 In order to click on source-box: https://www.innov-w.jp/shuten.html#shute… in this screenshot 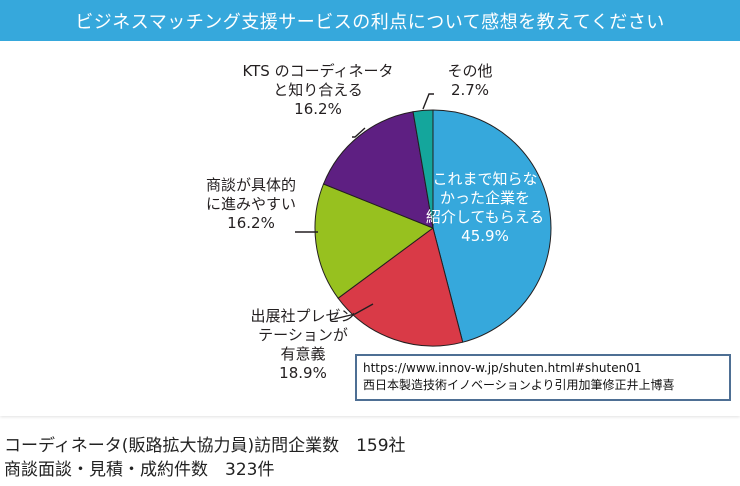, I will do `click(543, 377)`.